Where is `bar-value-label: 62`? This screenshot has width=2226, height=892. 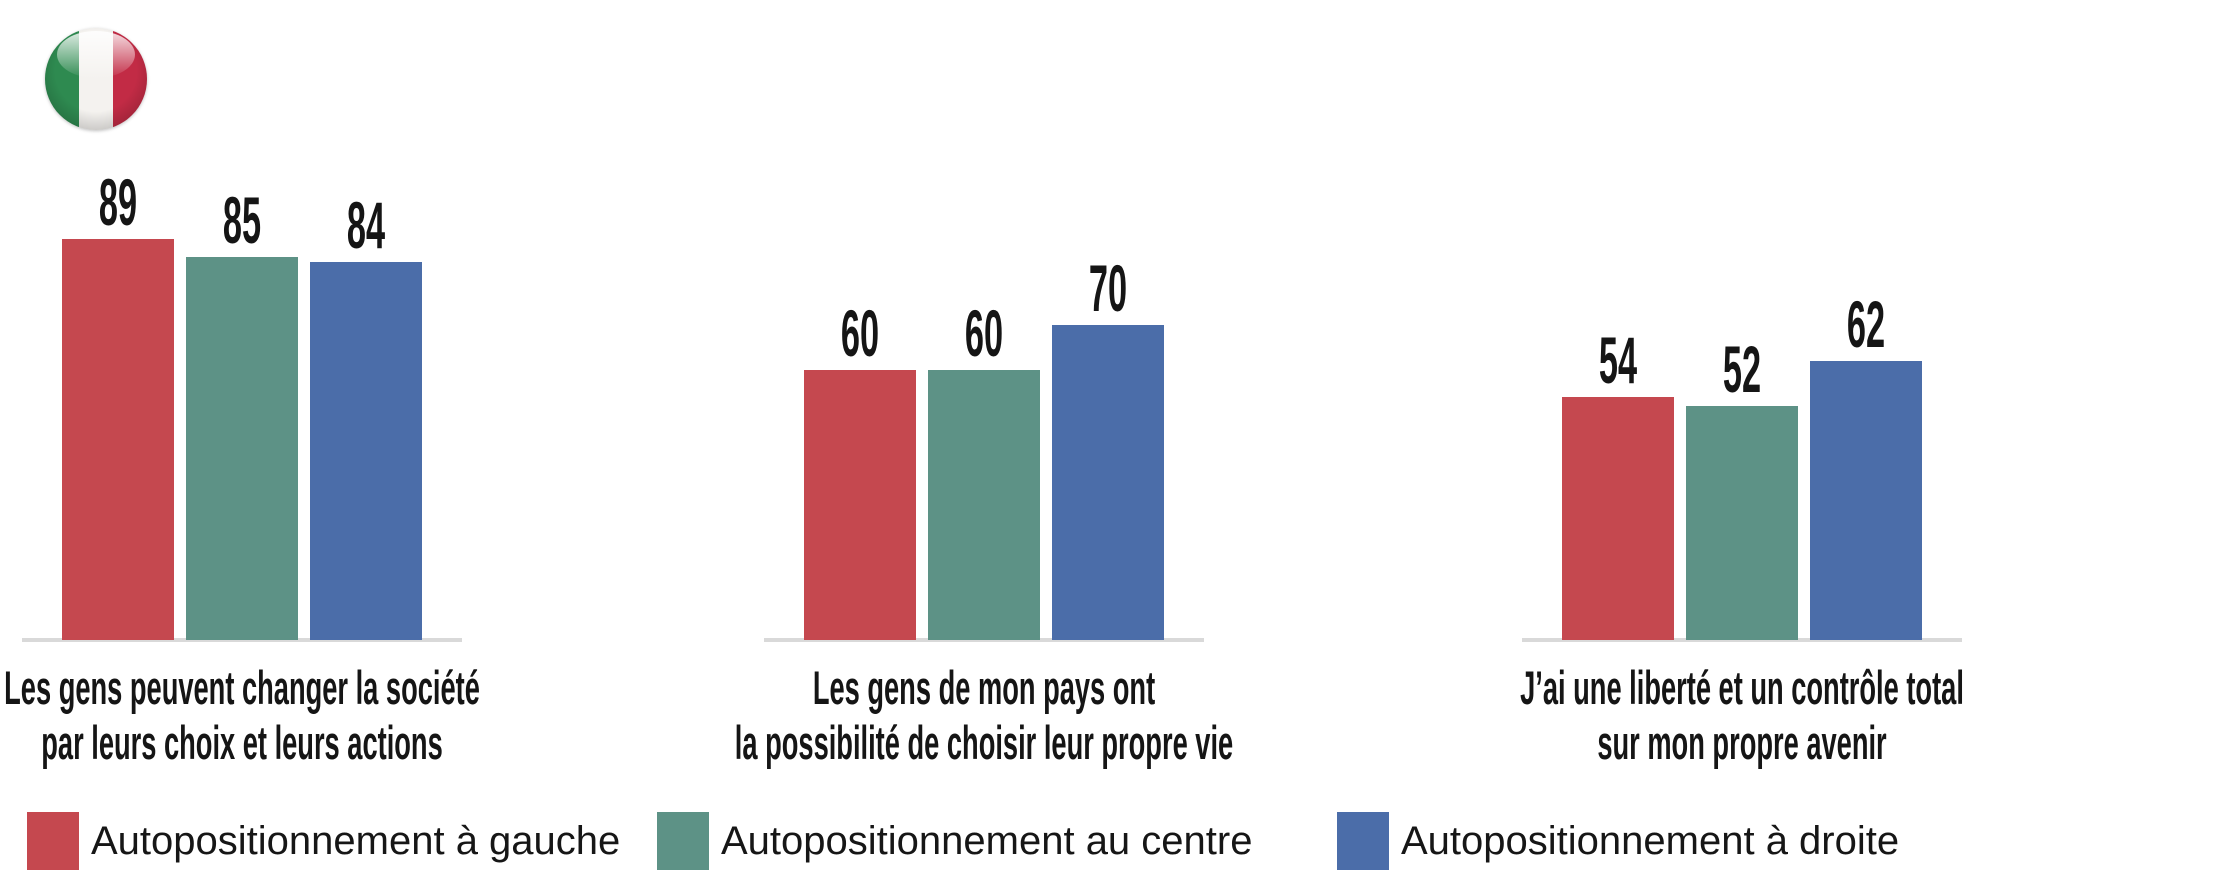 bar-value-label: 62 is located at coordinates (1866, 324).